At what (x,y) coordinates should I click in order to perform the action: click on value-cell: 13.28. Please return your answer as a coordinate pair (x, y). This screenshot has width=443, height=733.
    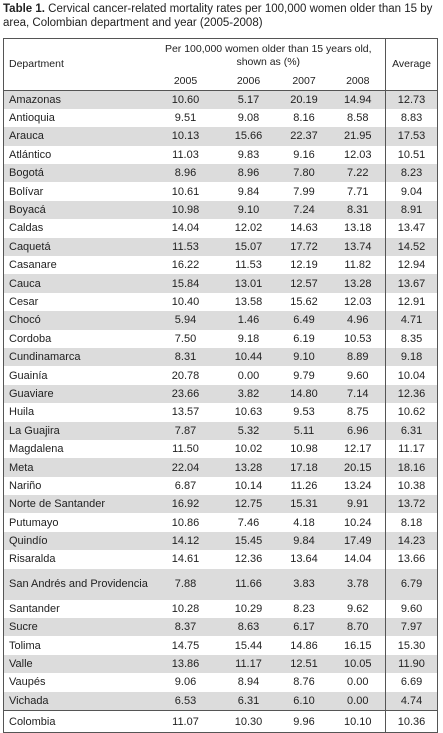
    Looking at the image, I should click on (358, 283).